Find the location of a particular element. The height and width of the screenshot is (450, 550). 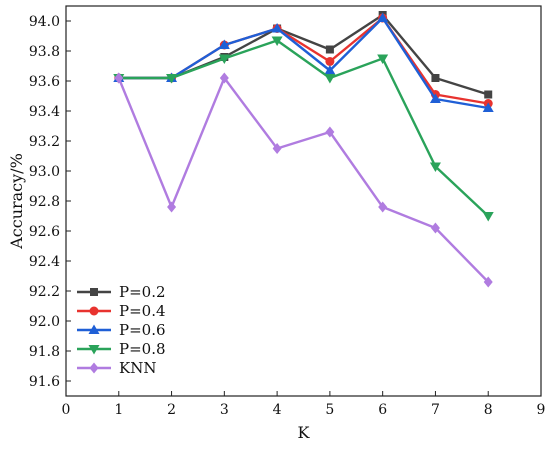

legend-label: P=0.8 is located at coordinates (142, 349).